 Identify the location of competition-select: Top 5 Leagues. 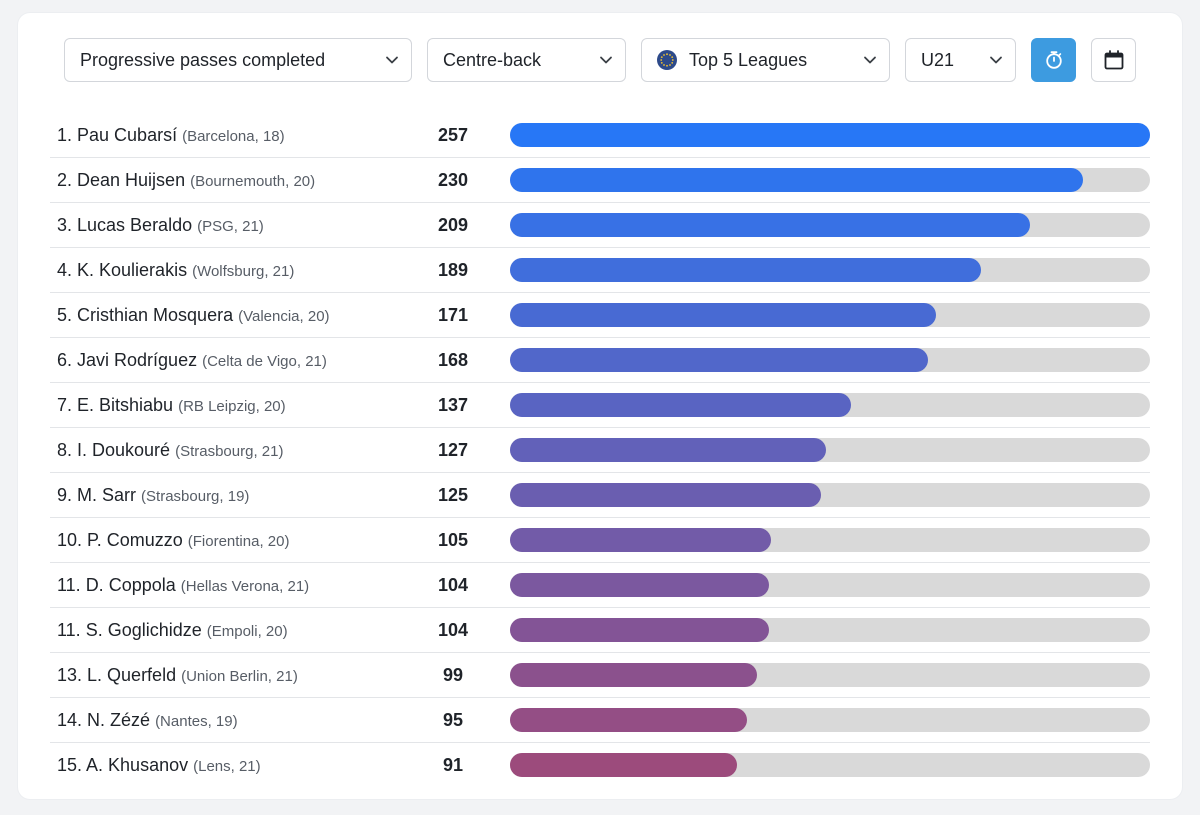
(765, 60).